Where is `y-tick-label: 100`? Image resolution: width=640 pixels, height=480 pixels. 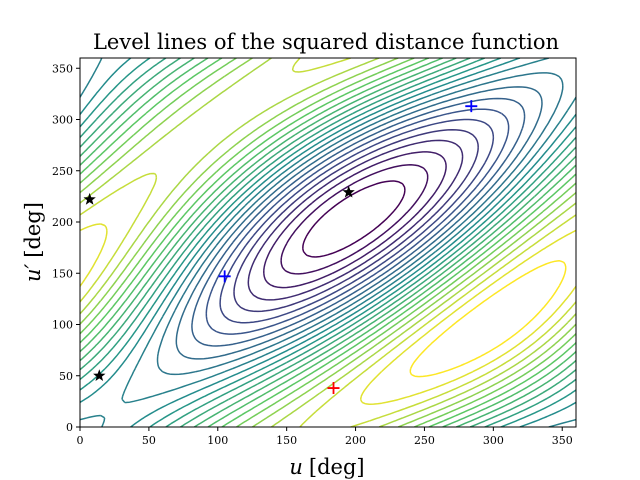 y-tick-label: 100 is located at coordinates (62, 325).